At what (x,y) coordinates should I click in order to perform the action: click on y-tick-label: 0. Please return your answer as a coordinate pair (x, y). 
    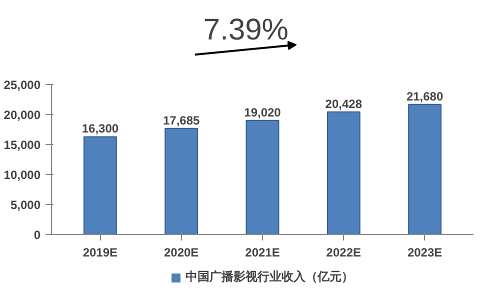
    Looking at the image, I should click on (37, 235).